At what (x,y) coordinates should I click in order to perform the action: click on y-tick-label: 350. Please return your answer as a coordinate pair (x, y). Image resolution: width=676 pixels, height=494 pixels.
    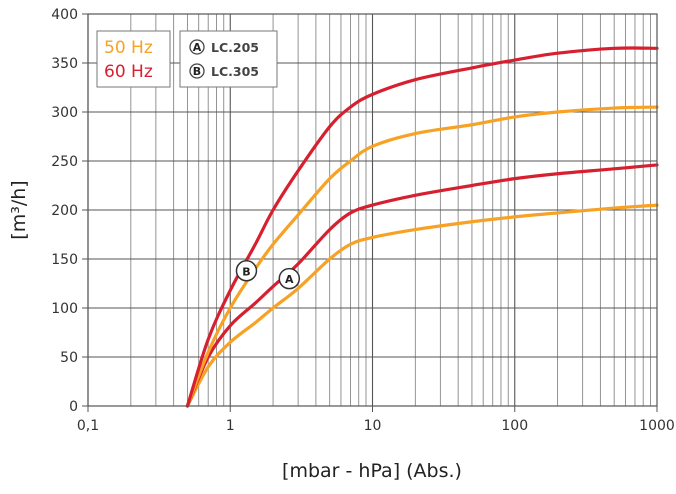
    Looking at the image, I should click on (64, 64).